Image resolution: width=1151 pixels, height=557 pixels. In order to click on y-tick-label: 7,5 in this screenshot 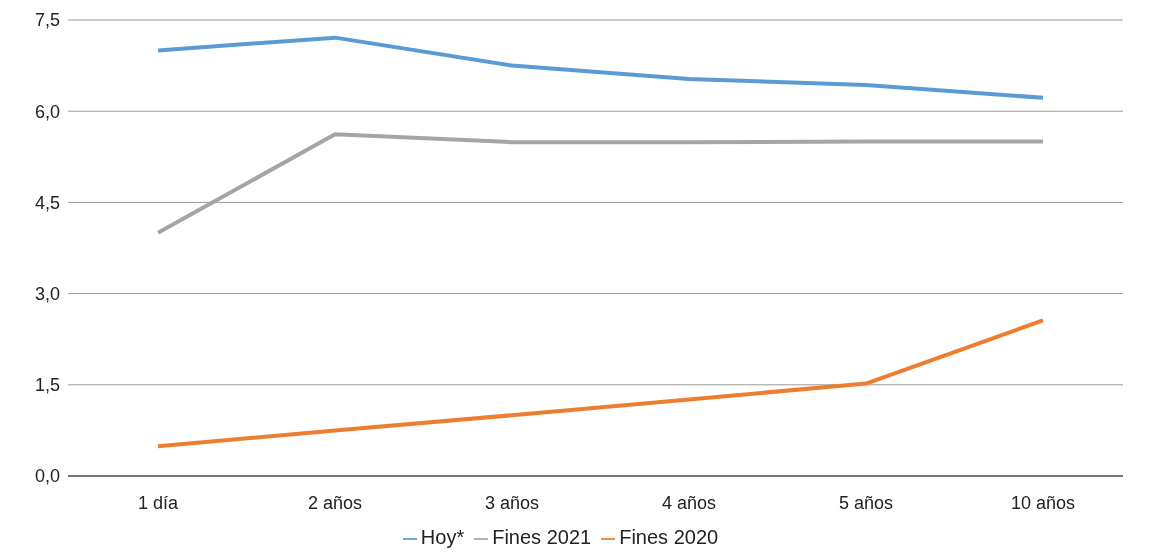, I will do `click(47, 20)`.